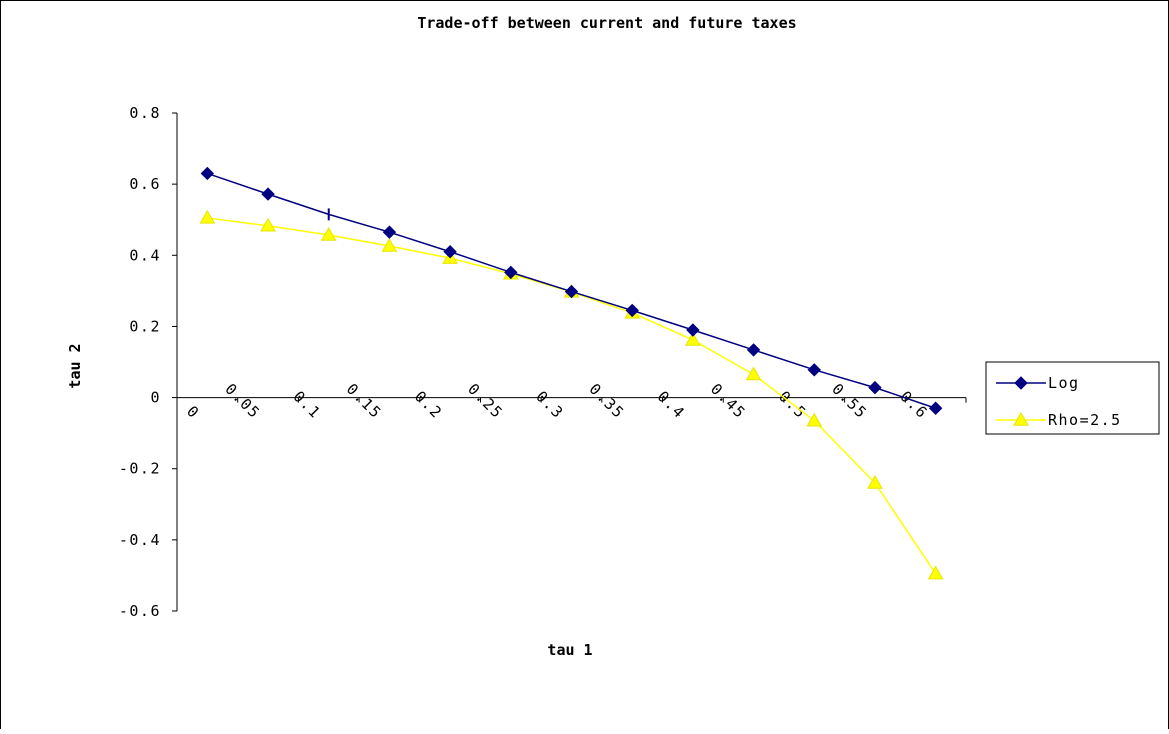 The height and width of the screenshot is (734, 1169). What do you see at coordinates (140, 469) in the screenshot?
I see `y-tick-label: -0.2` at bounding box center [140, 469].